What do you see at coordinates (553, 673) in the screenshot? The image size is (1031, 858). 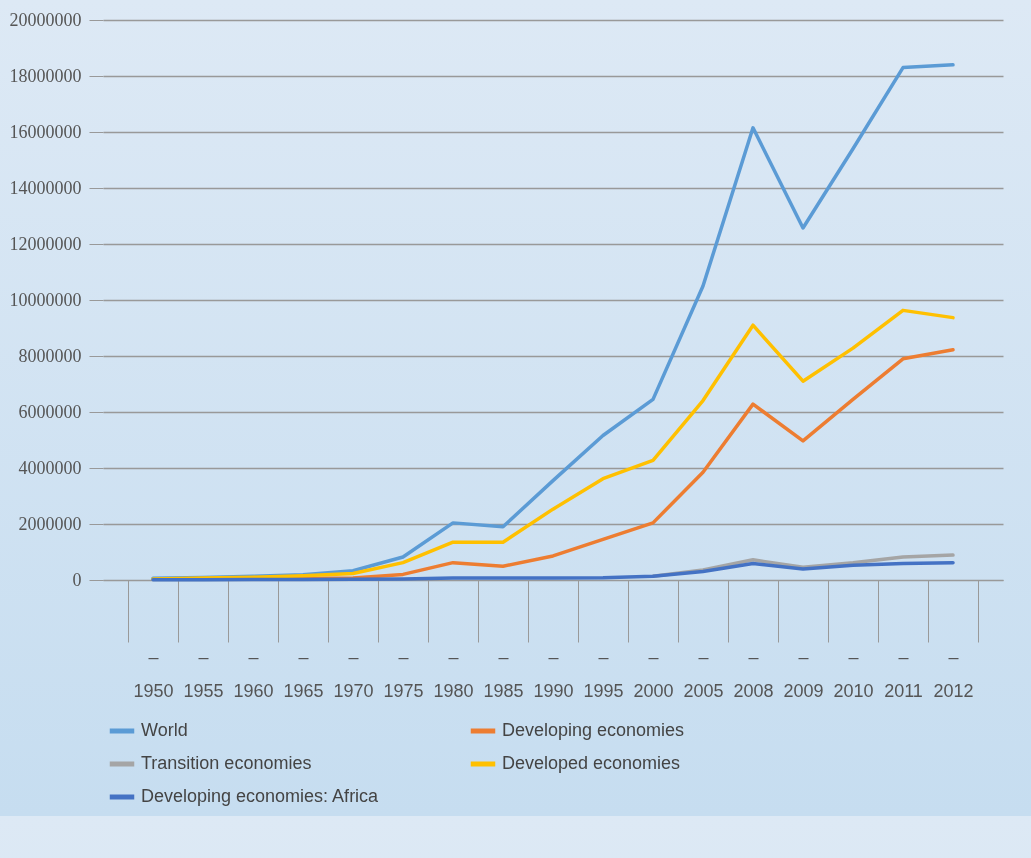 I see `x-tick-label: – 1990` at bounding box center [553, 673].